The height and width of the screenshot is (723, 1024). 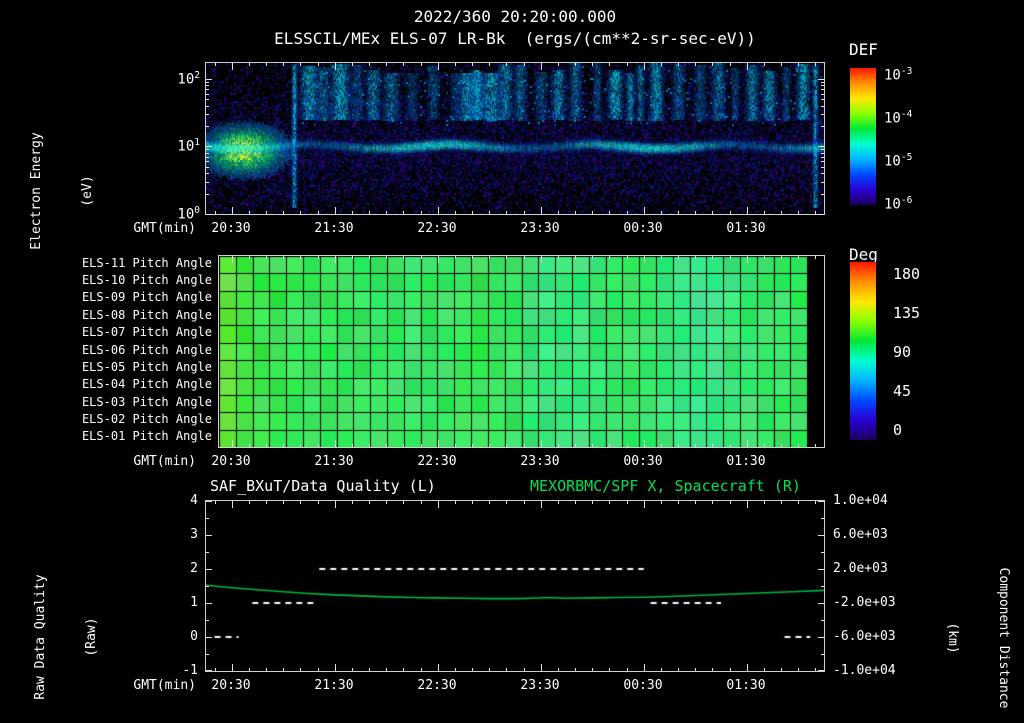 What do you see at coordinates (864, 602) in the screenshot?
I see `distance-tick-label: -2.0e+03` at bounding box center [864, 602].